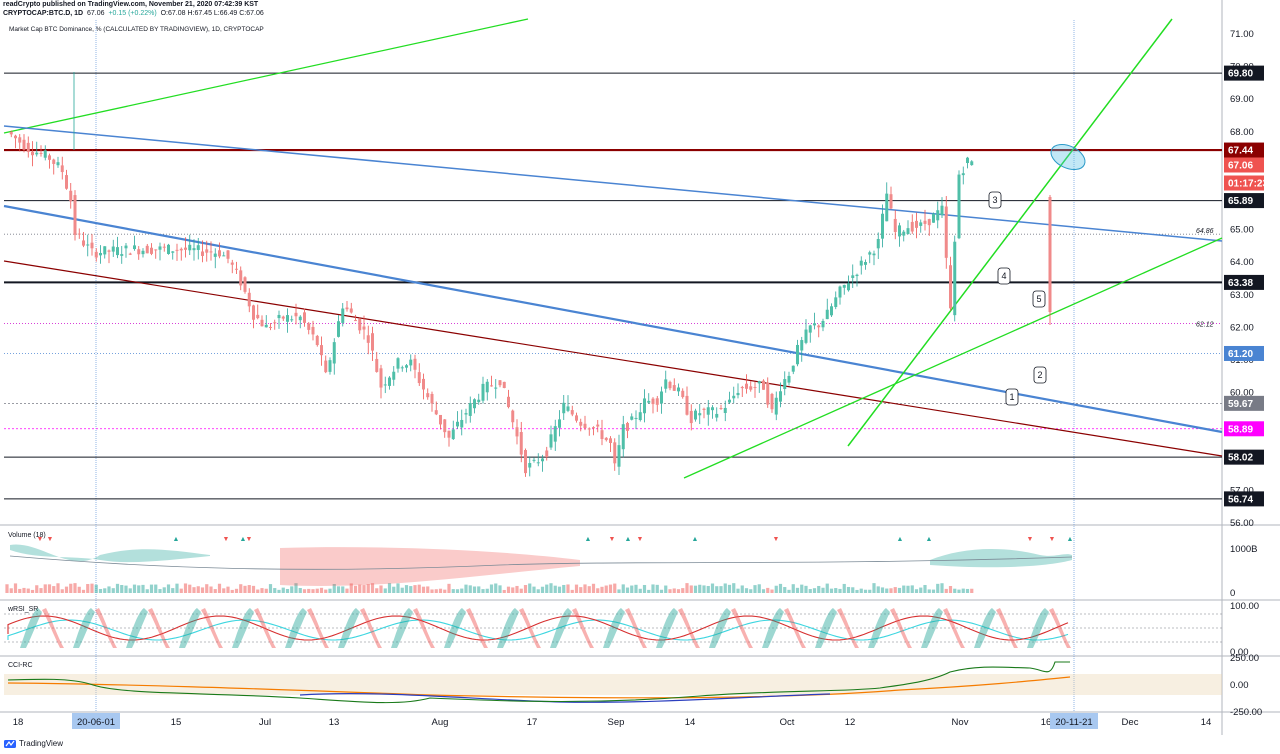  I want to click on price-tag-label: 58.89, so click(1240, 429).